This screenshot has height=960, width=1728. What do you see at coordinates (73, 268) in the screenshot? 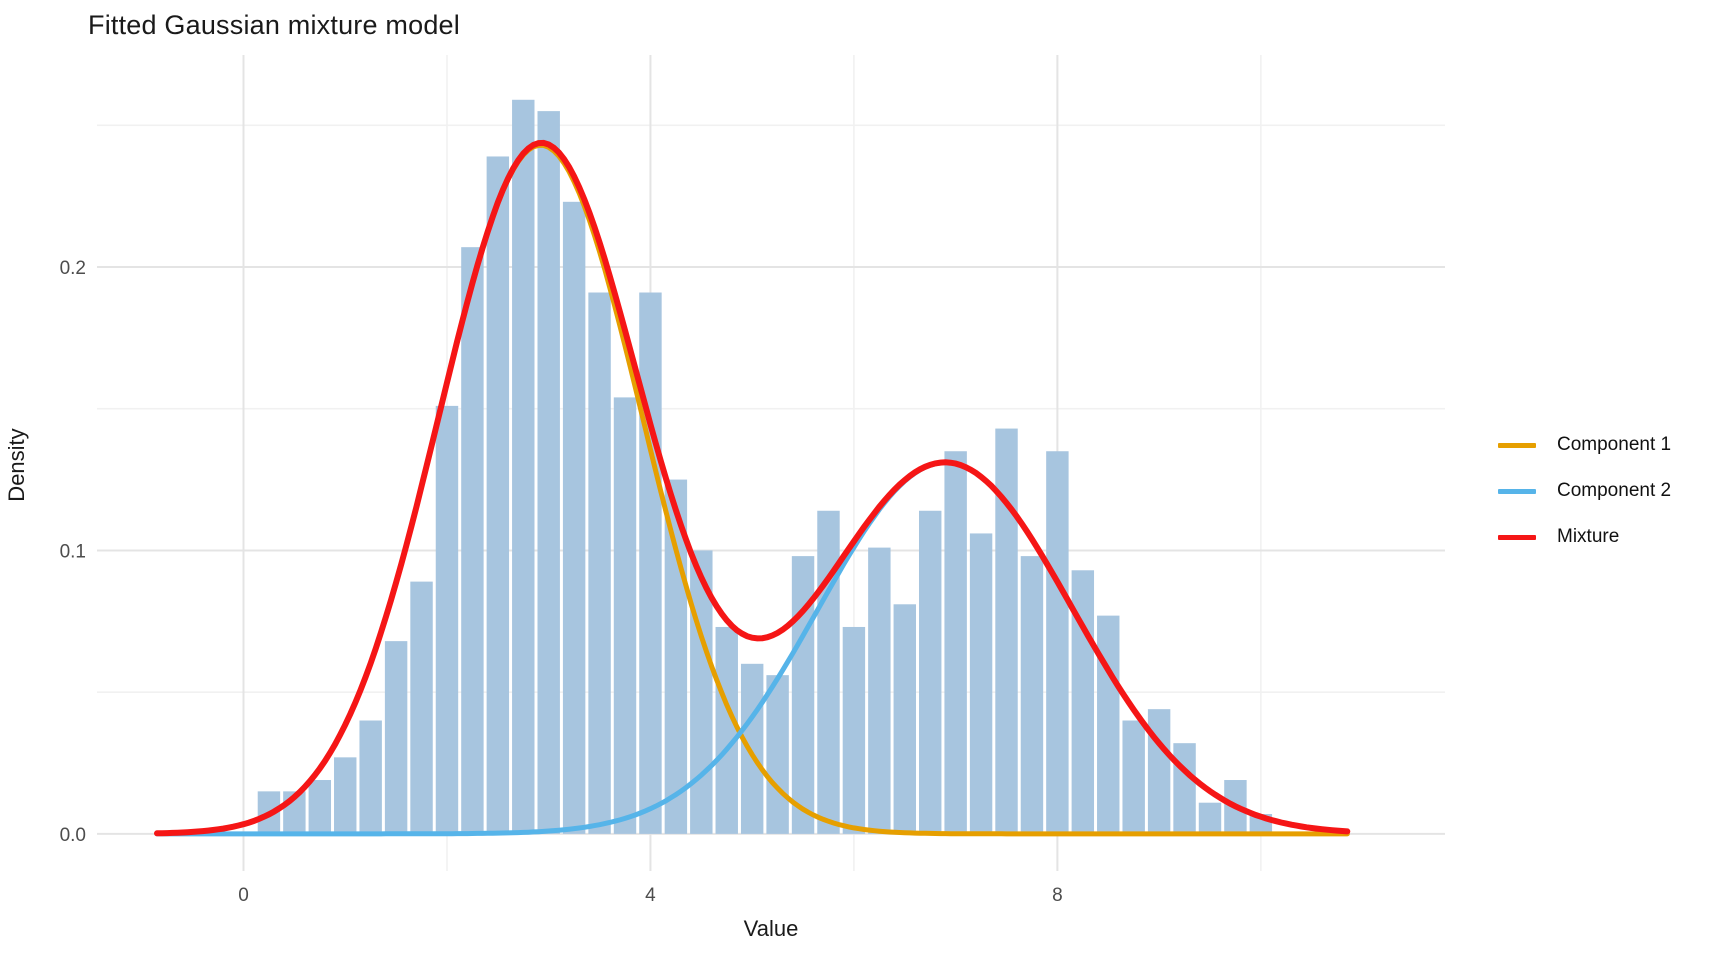
I see `y-tick-label: 0.2` at bounding box center [73, 268].